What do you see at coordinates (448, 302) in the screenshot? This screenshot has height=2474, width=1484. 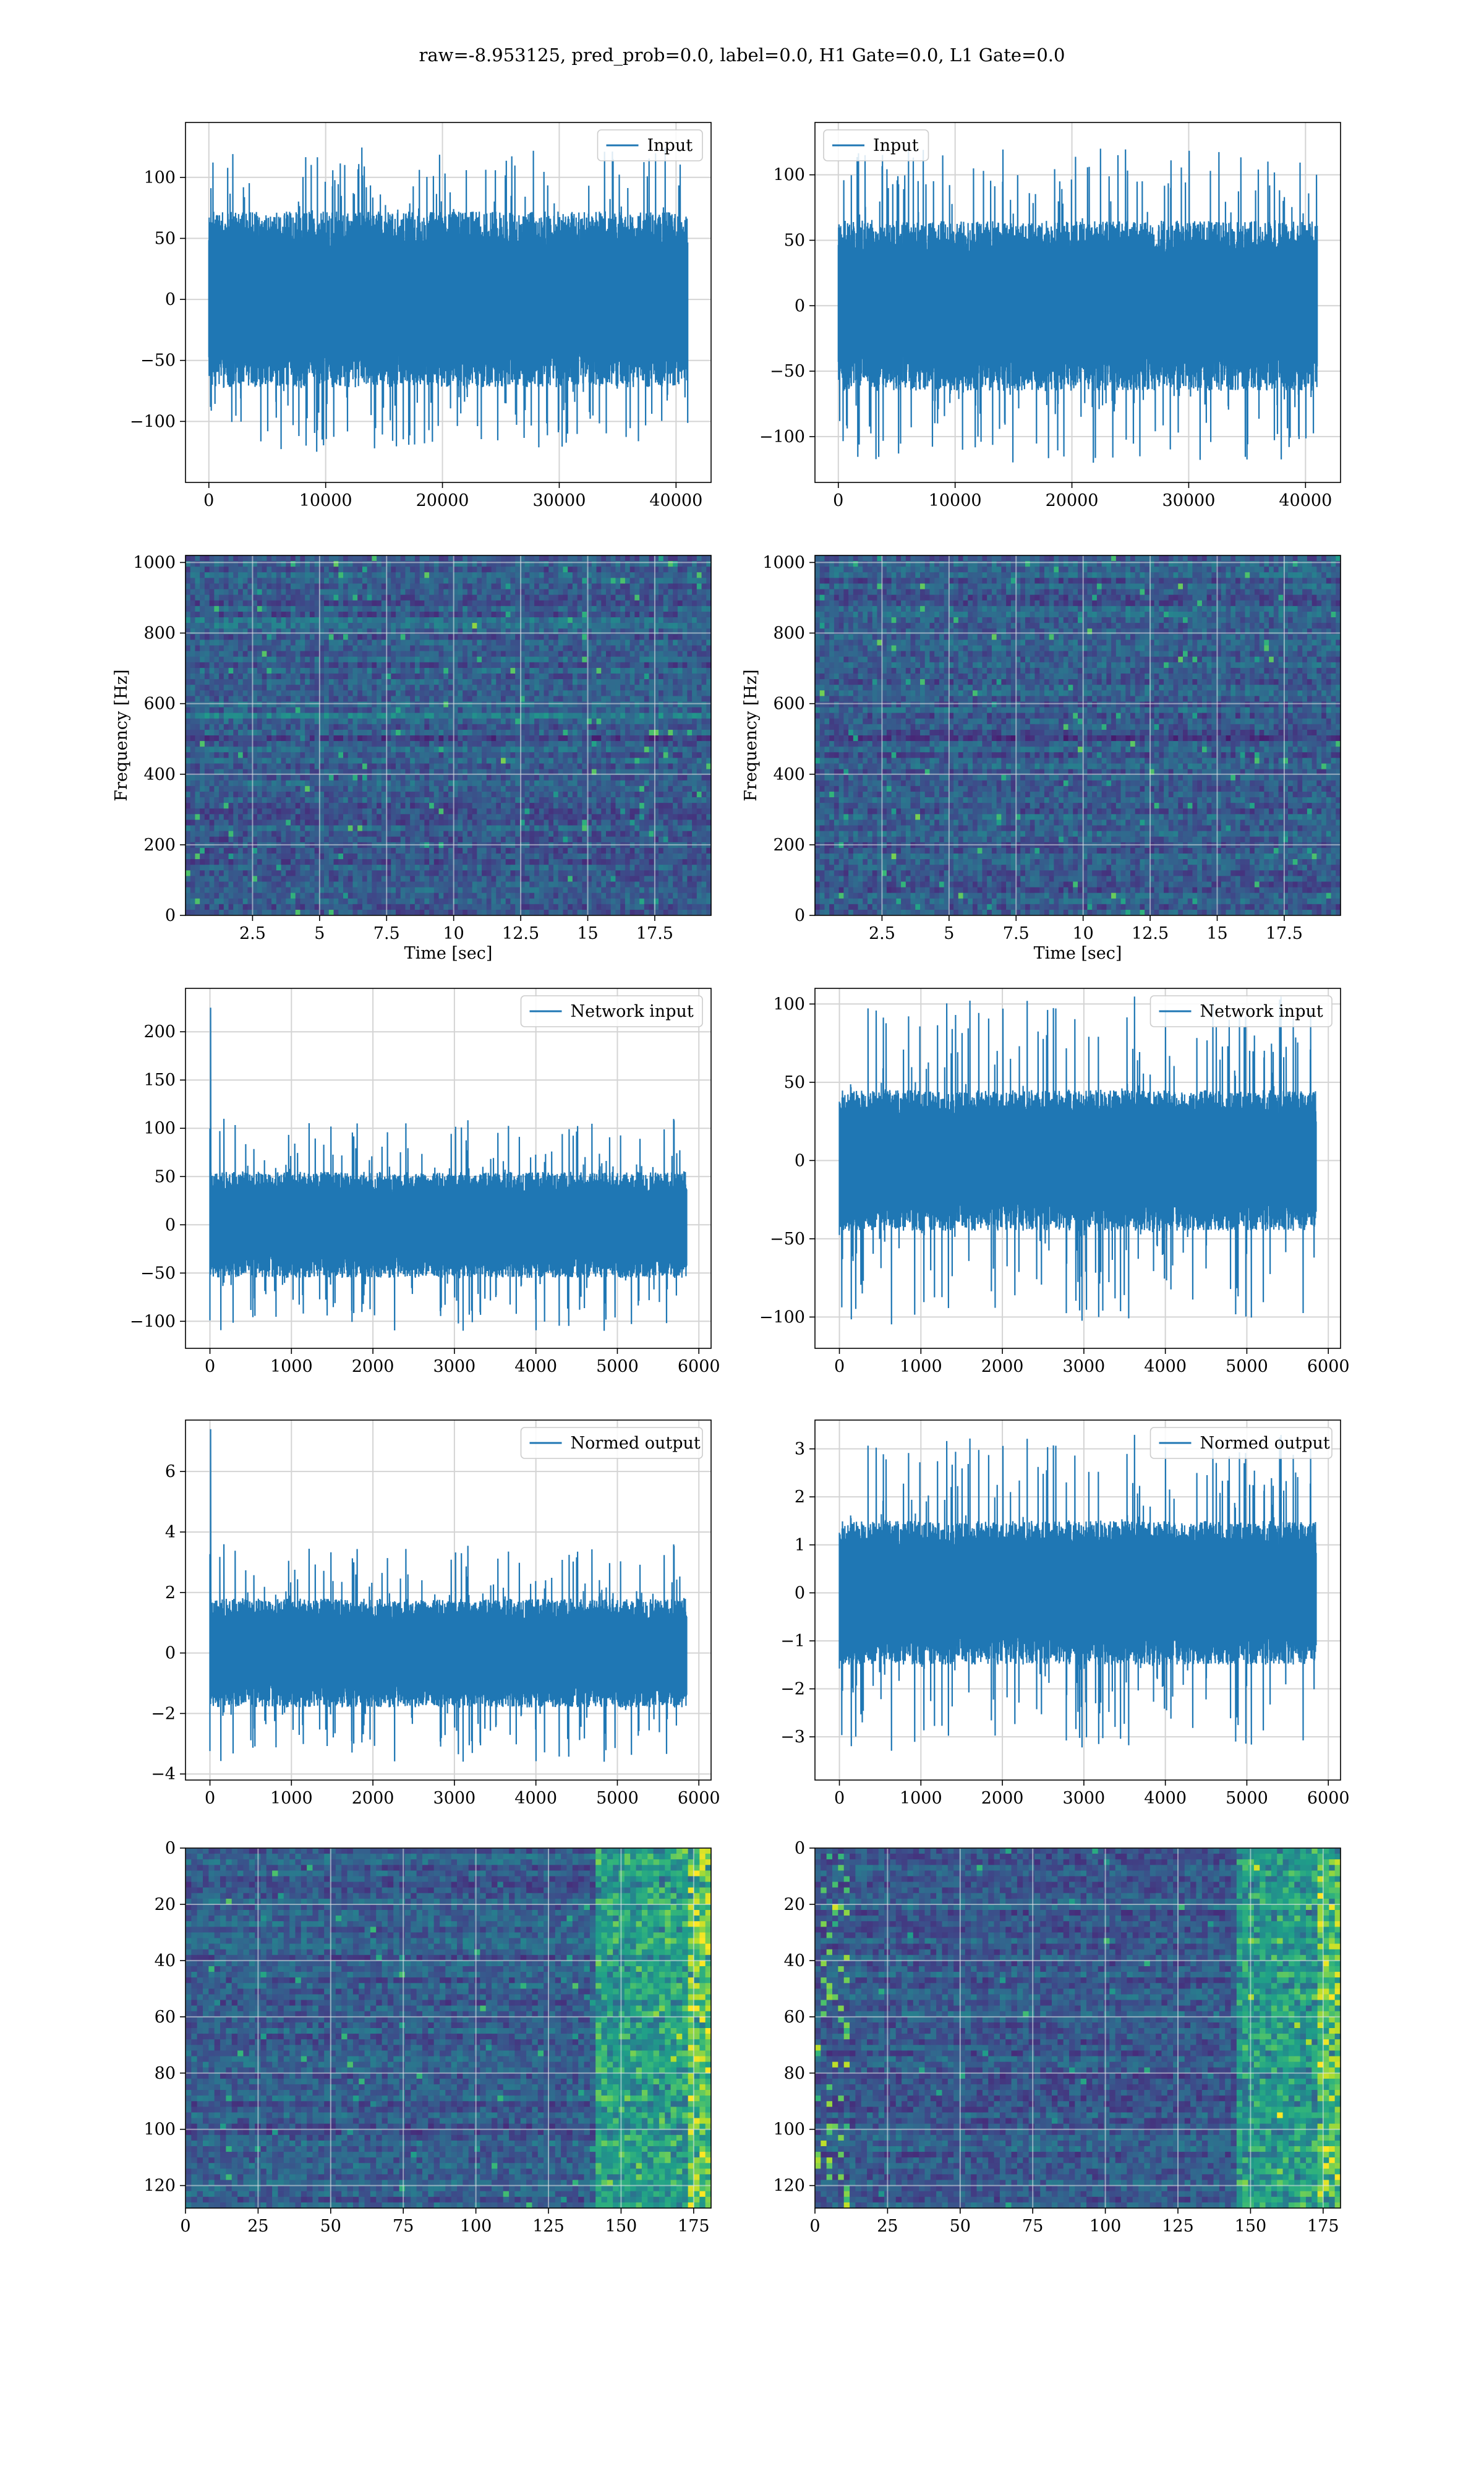 I see `input-h1-frame` at bounding box center [448, 302].